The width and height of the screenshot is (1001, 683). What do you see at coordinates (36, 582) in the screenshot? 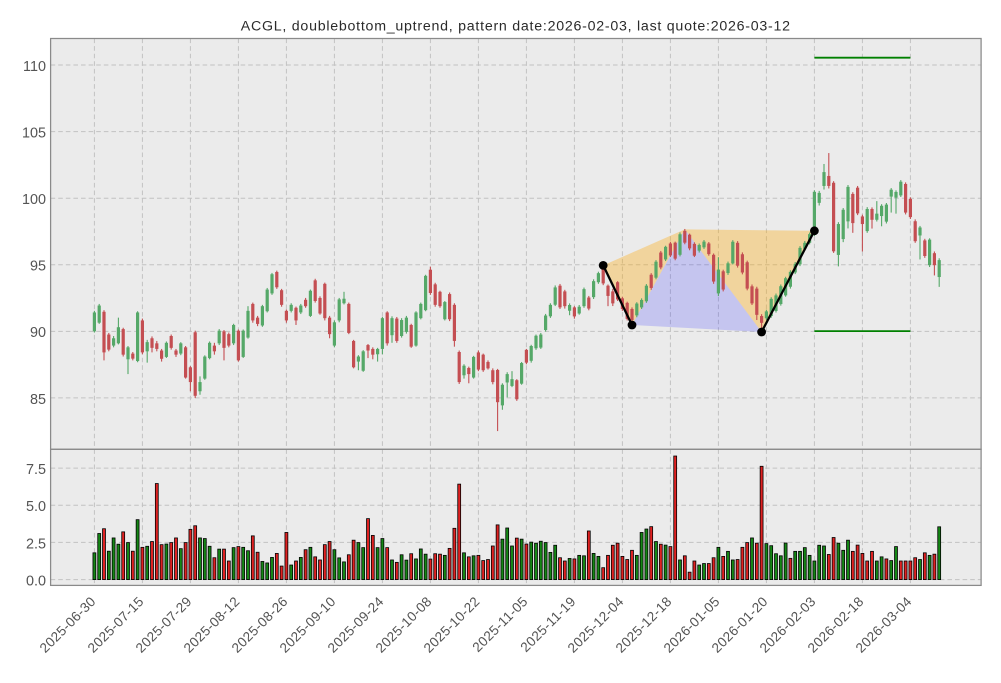
I see `svg-text: 0.0` at bounding box center [36, 582].